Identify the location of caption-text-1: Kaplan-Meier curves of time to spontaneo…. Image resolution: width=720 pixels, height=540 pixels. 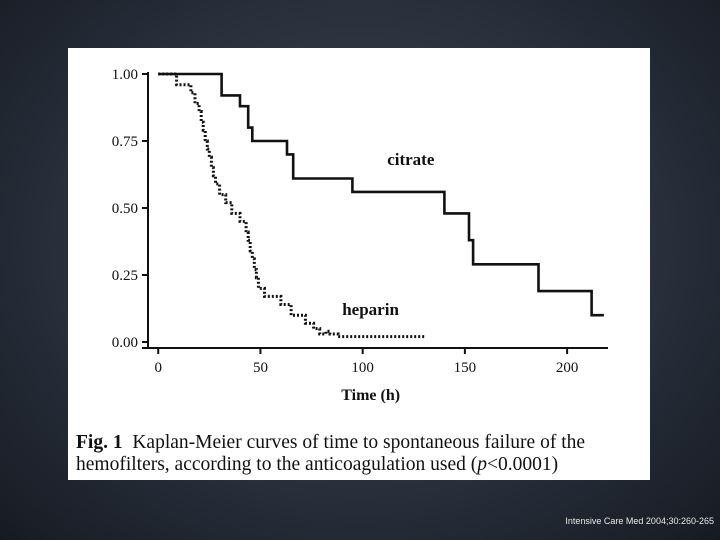
(331, 453).